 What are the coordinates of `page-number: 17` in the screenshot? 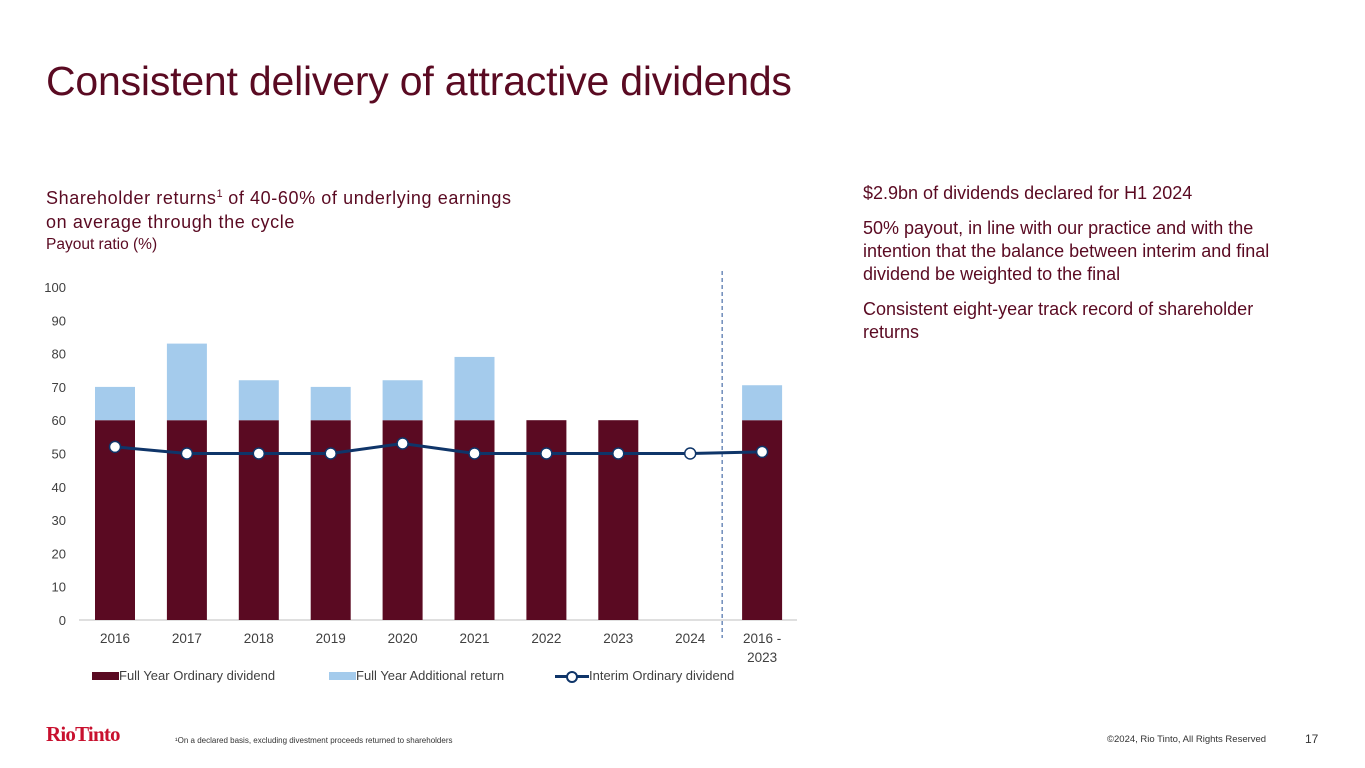 It's located at (1312, 739).